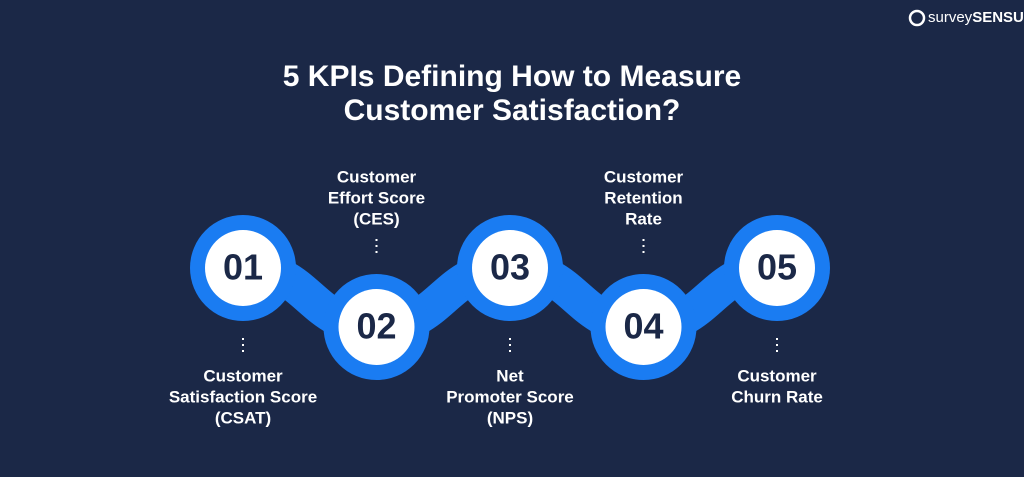  I want to click on step-number: 05, so click(777, 267).